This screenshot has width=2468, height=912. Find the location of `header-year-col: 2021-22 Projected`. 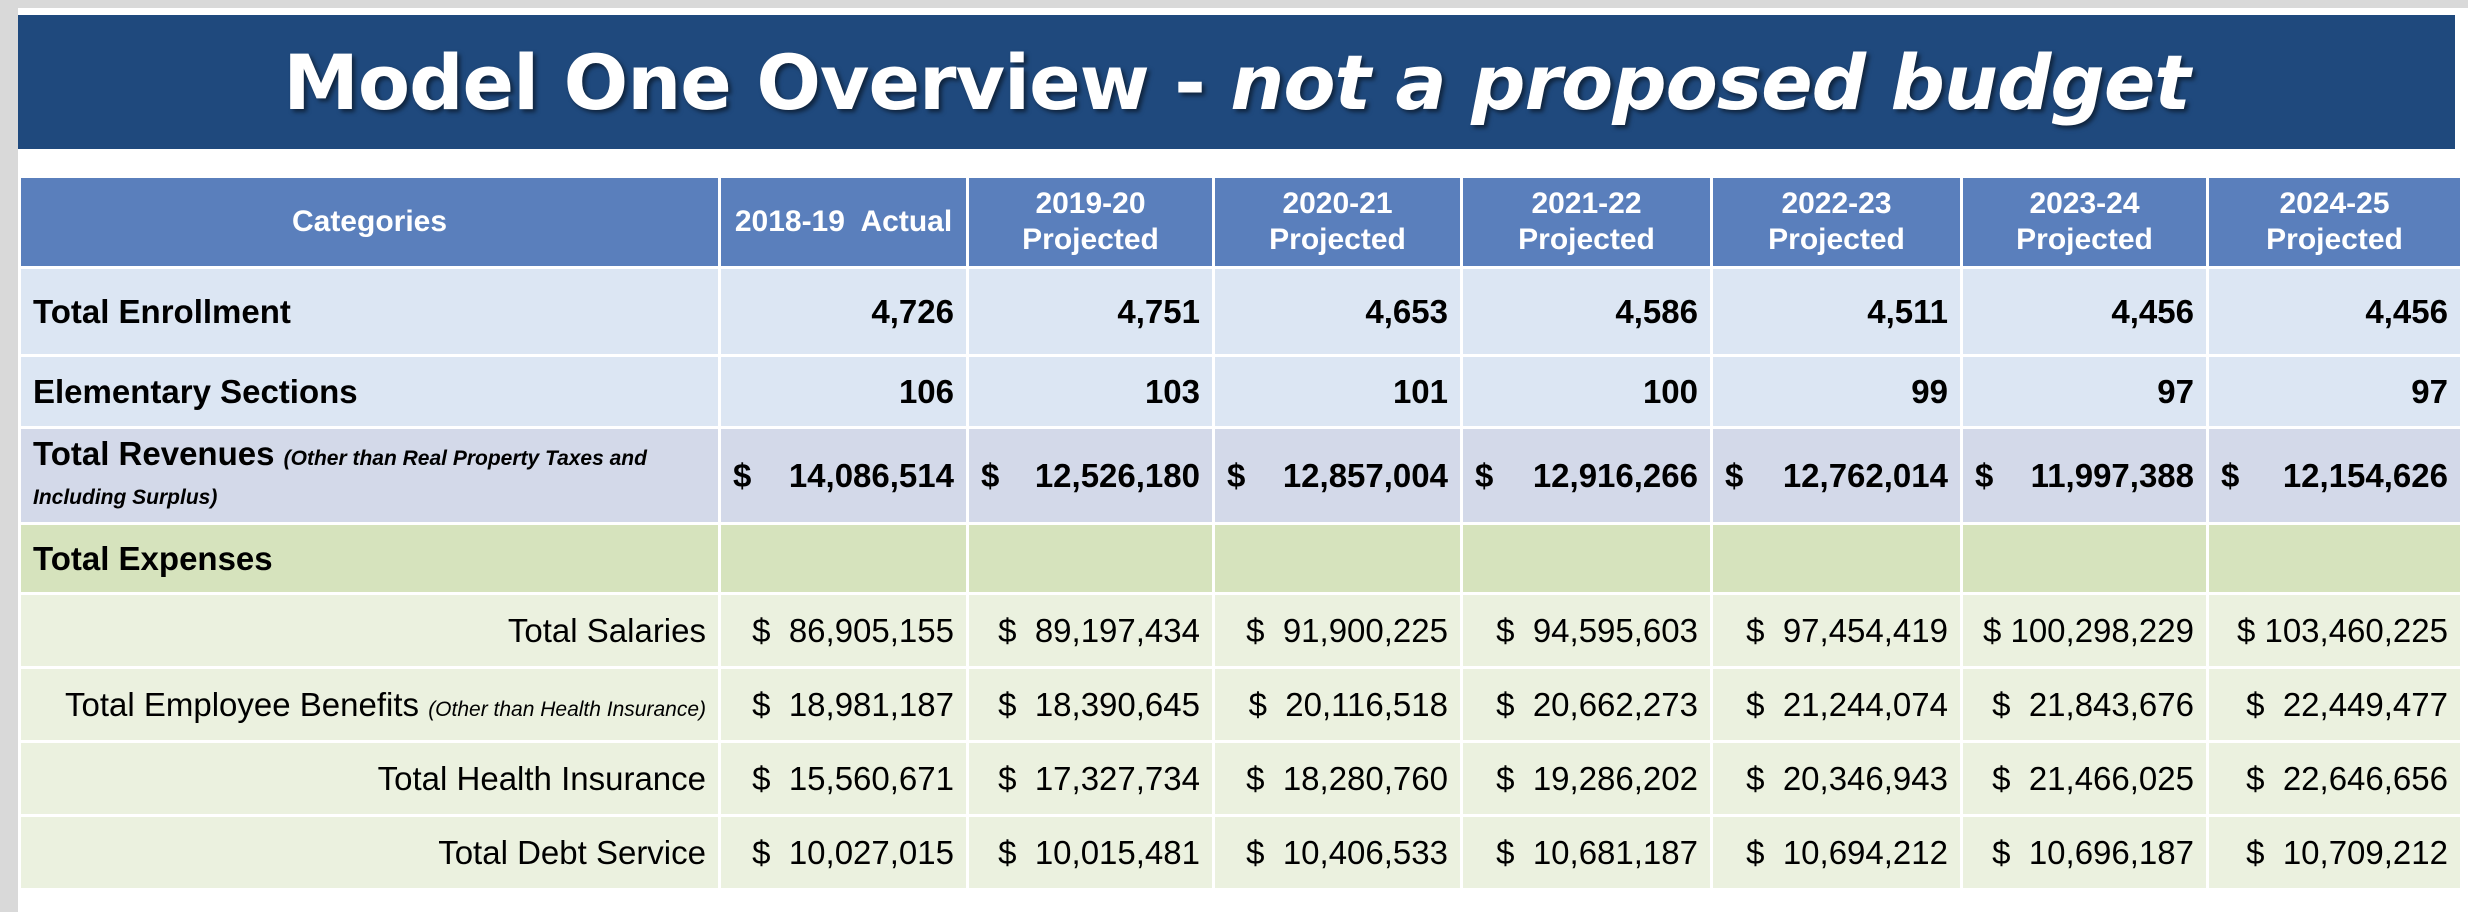

header-year-col: 2021-22 Projected is located at coordinates (1586, 222).